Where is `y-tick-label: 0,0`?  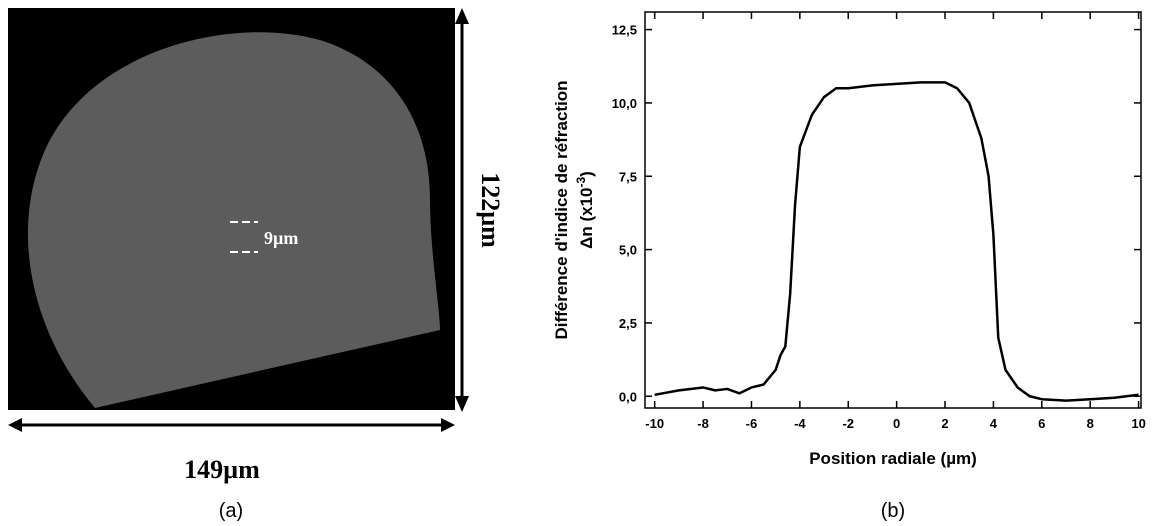 y-tick-label: 0,0 is located at coordinates (628, 396).